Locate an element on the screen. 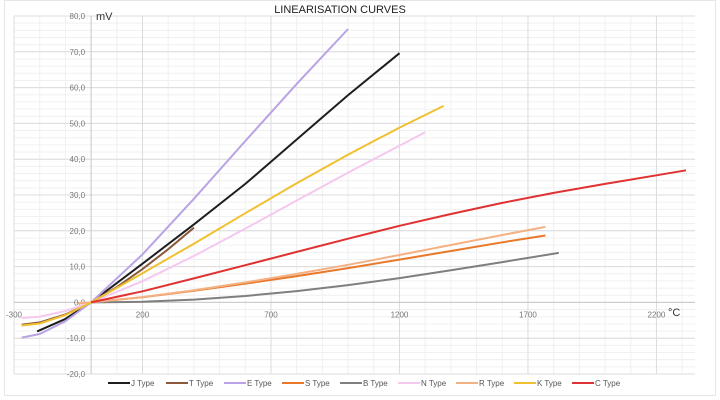 The height and width of the screenshot is (400, 720). y-tick-label: 10,0 is located at coordinates (78, 267).